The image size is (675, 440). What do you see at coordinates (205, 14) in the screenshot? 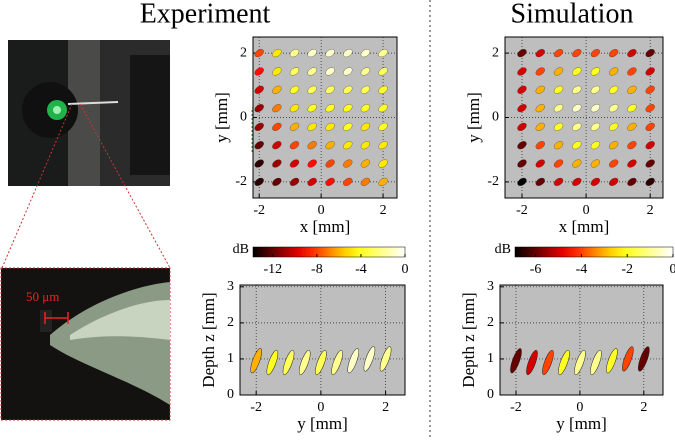
I see `panel-heading: Experiment` at bounding box center [205, 14].